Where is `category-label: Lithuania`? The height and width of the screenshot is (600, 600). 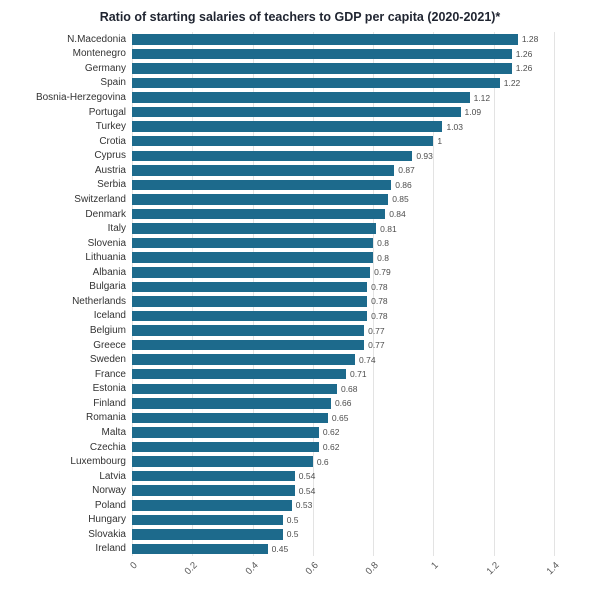
category-label: Lithuania is located at coordinates (105, 258).